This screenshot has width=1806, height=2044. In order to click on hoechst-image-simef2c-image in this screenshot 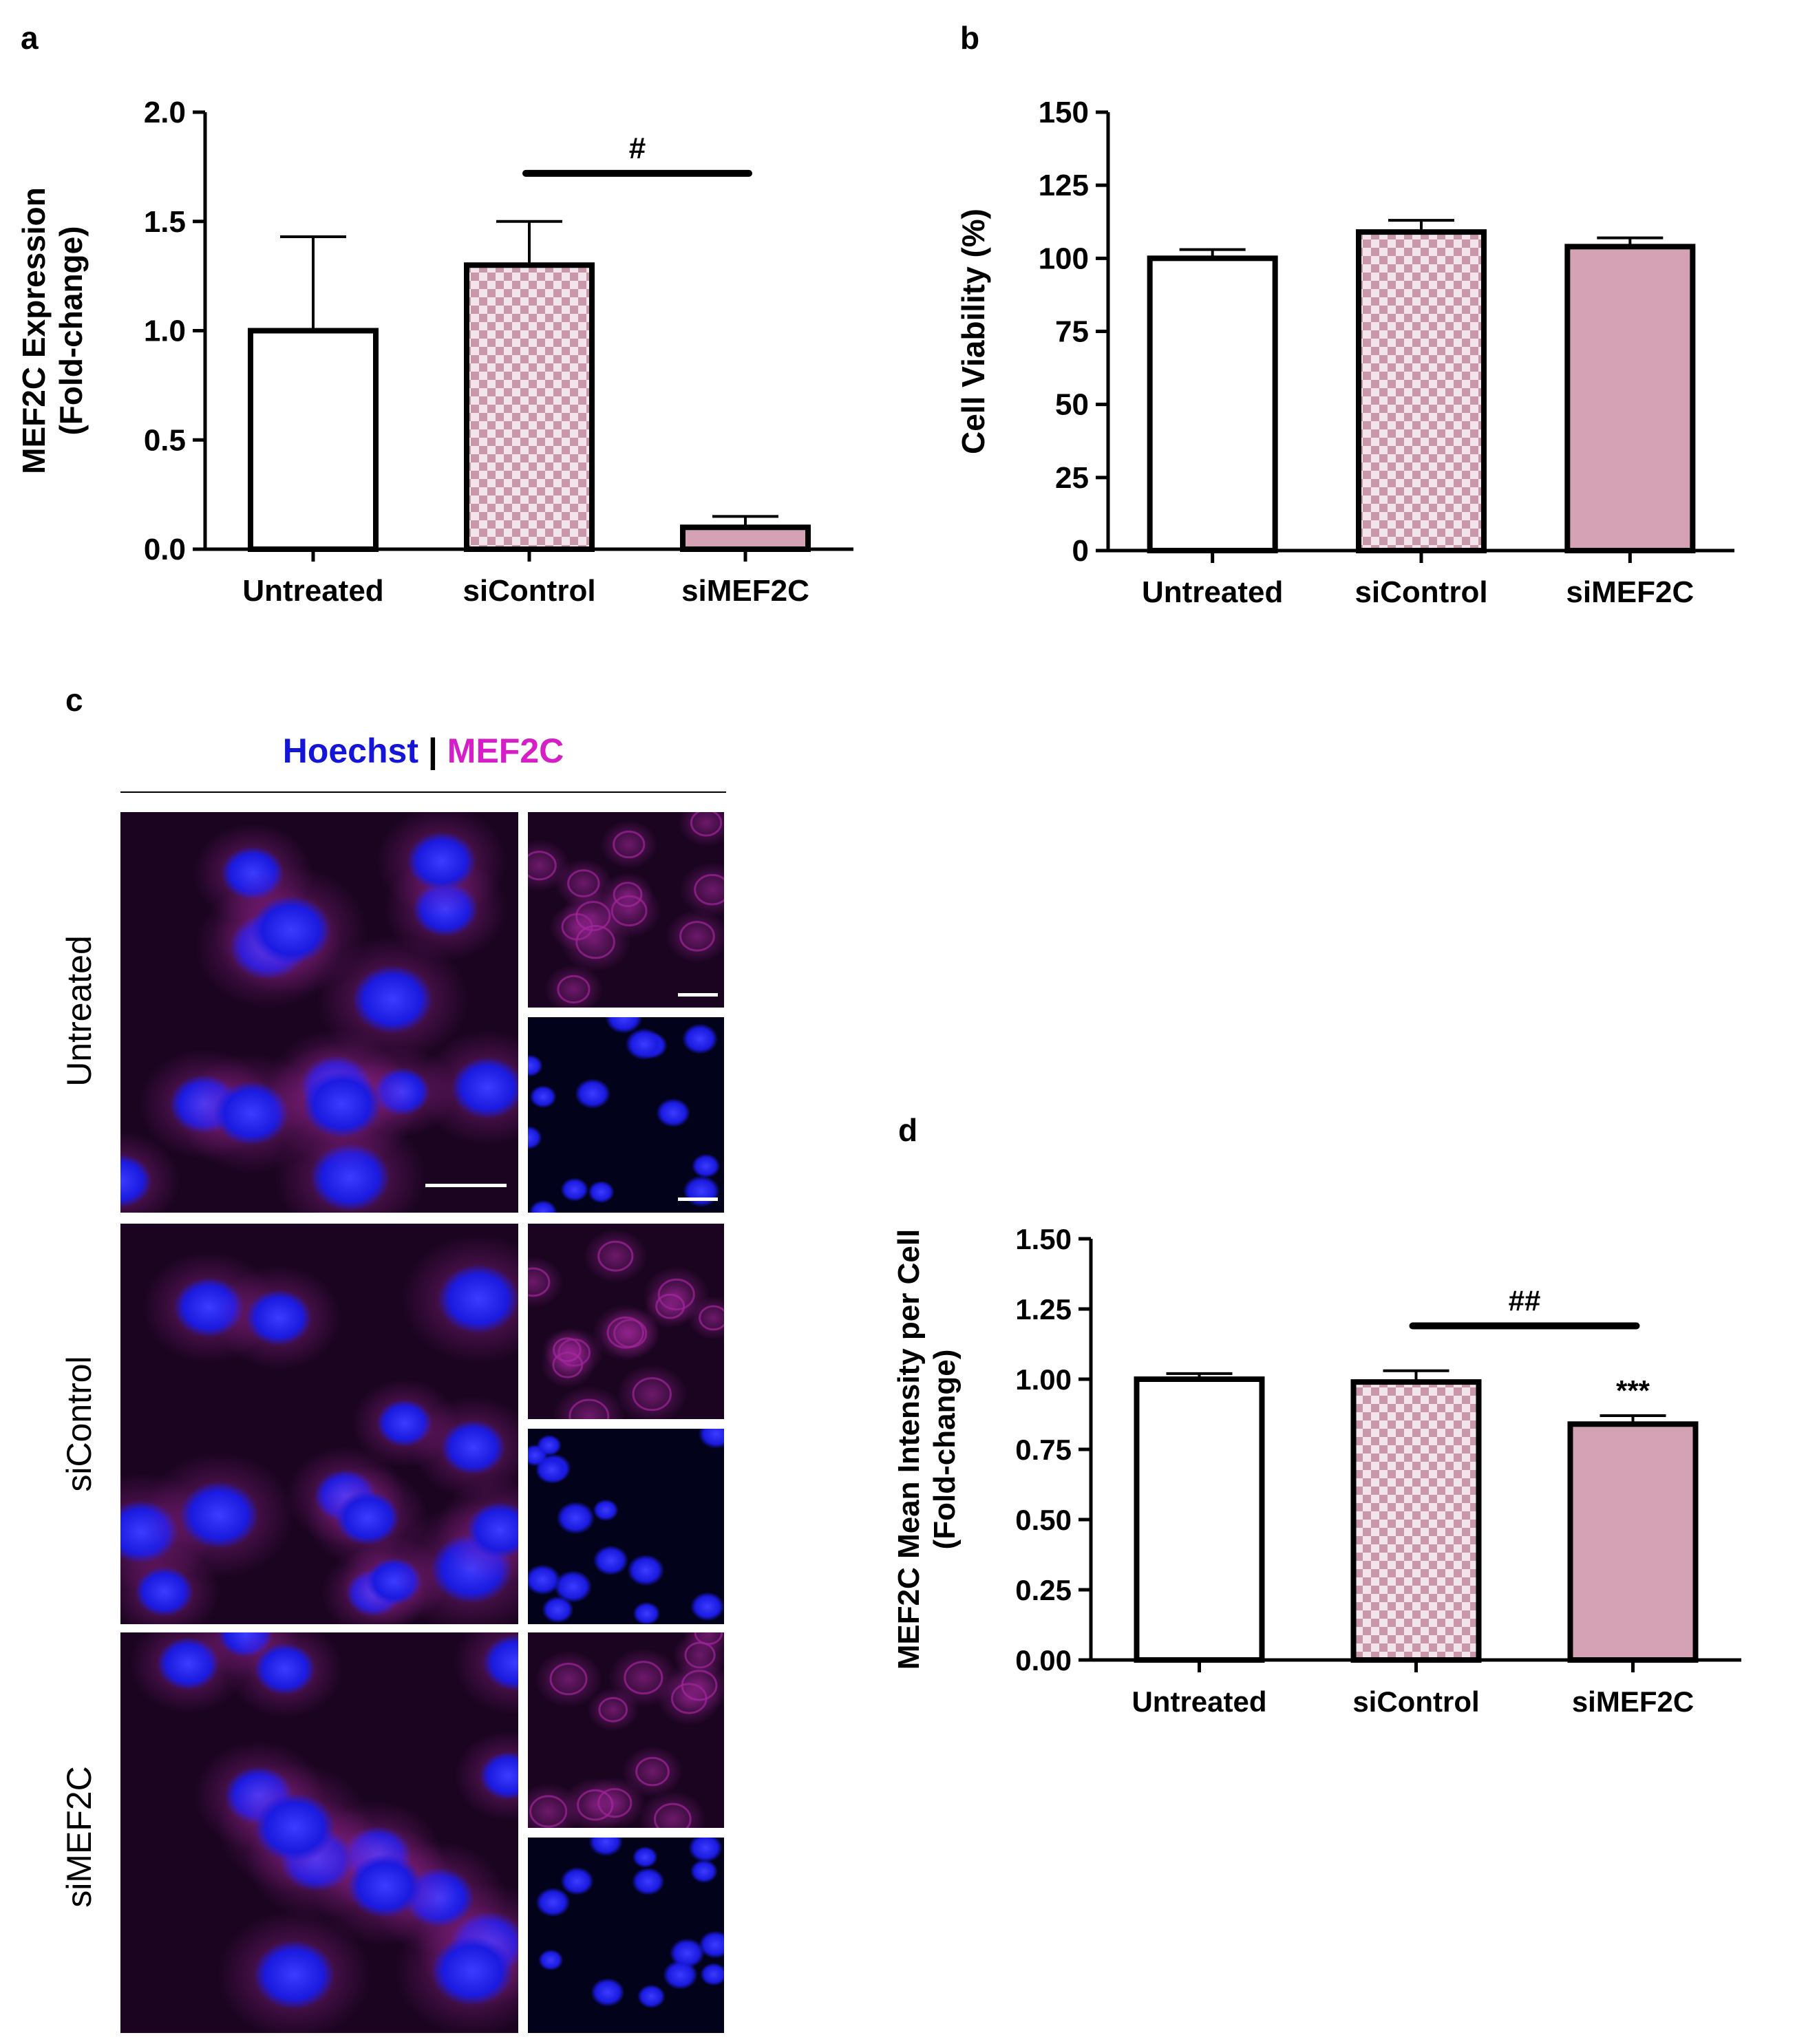, I will do `click(629, 1923)`.